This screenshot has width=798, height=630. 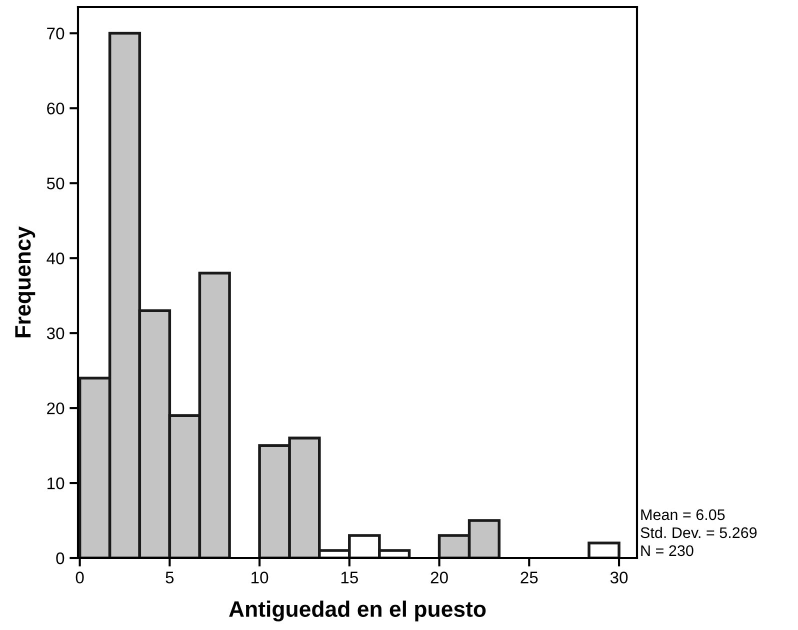 What do you see at coordinates (60, 558) in the screenshot?
I see `y-tick-label: 0` at bounding box center [60, 558].